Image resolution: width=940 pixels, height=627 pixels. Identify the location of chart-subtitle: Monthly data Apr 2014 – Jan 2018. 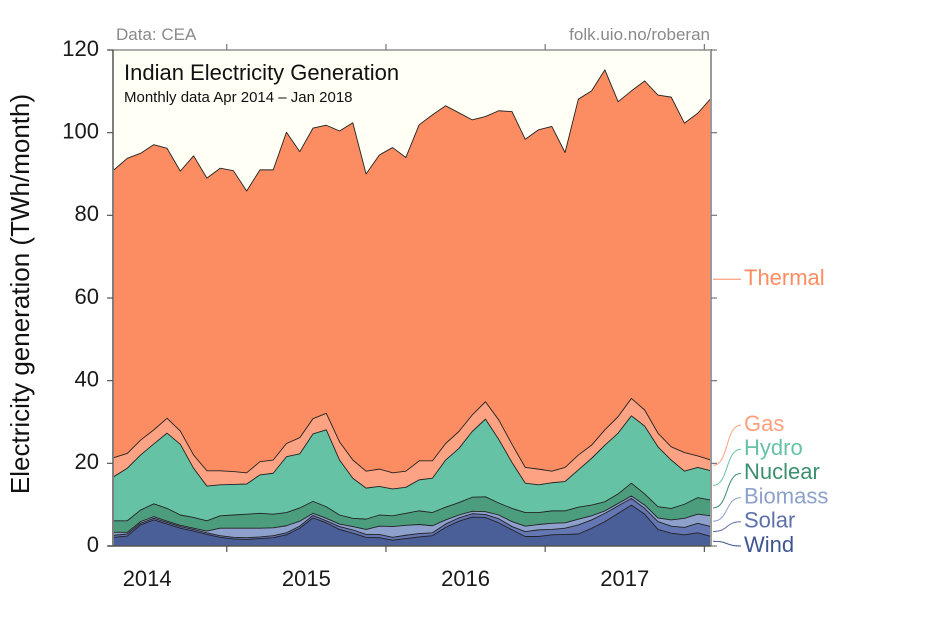
(238, 97).